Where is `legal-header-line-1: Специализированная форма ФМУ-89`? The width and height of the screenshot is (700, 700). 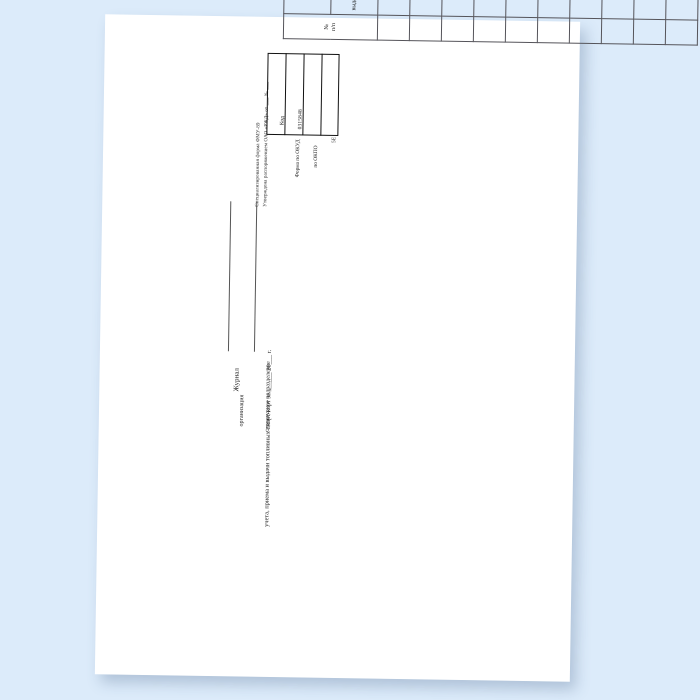
legal-header-line-1: Специализированная форма ФМУ-89 is located at coordinates (258, 164).